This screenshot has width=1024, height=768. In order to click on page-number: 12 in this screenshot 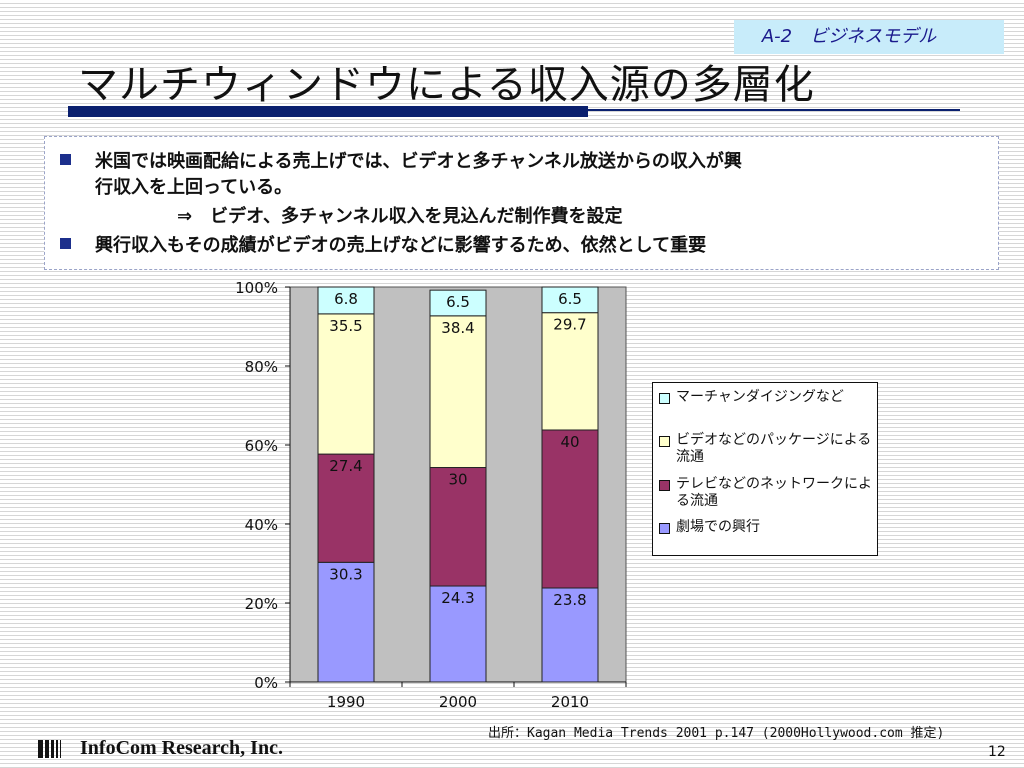, I will do `click(997, 752)`.